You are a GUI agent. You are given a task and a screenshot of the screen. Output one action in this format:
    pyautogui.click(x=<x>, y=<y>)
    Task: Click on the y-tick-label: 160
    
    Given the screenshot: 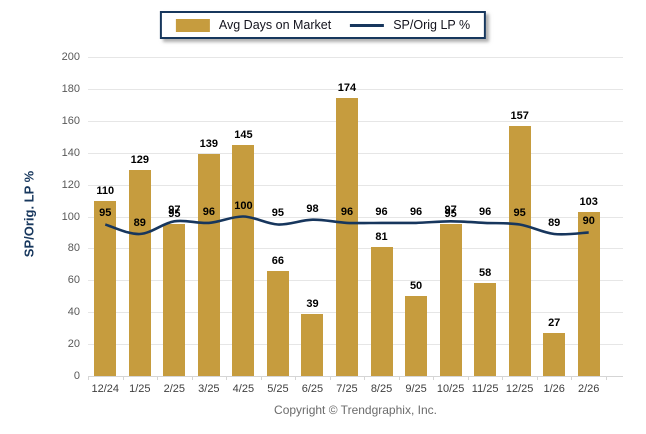 What is the action you would take?
    pyautogui.click(x=70, y=120)
    